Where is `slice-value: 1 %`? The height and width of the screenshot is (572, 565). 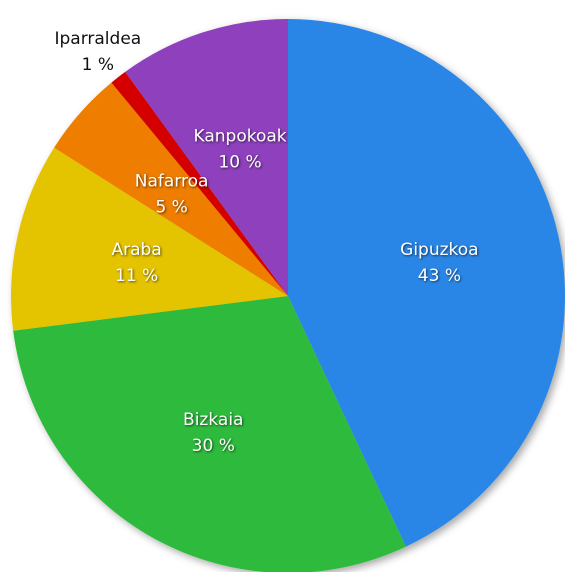
slice-value: 1 % is located at coordinates (98, 65).